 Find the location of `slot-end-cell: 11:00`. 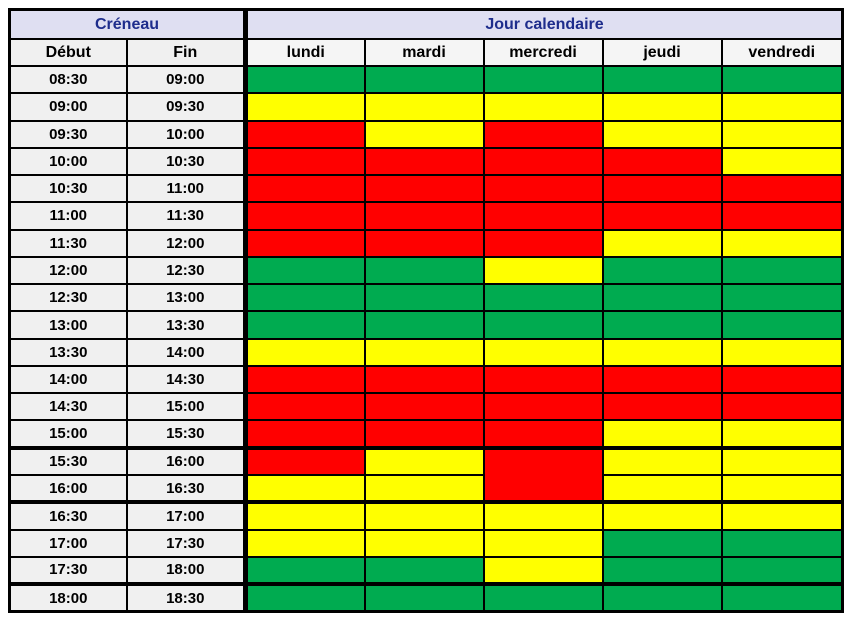

slot-end-cell: 11:00 is located at coordinates (186, 189).